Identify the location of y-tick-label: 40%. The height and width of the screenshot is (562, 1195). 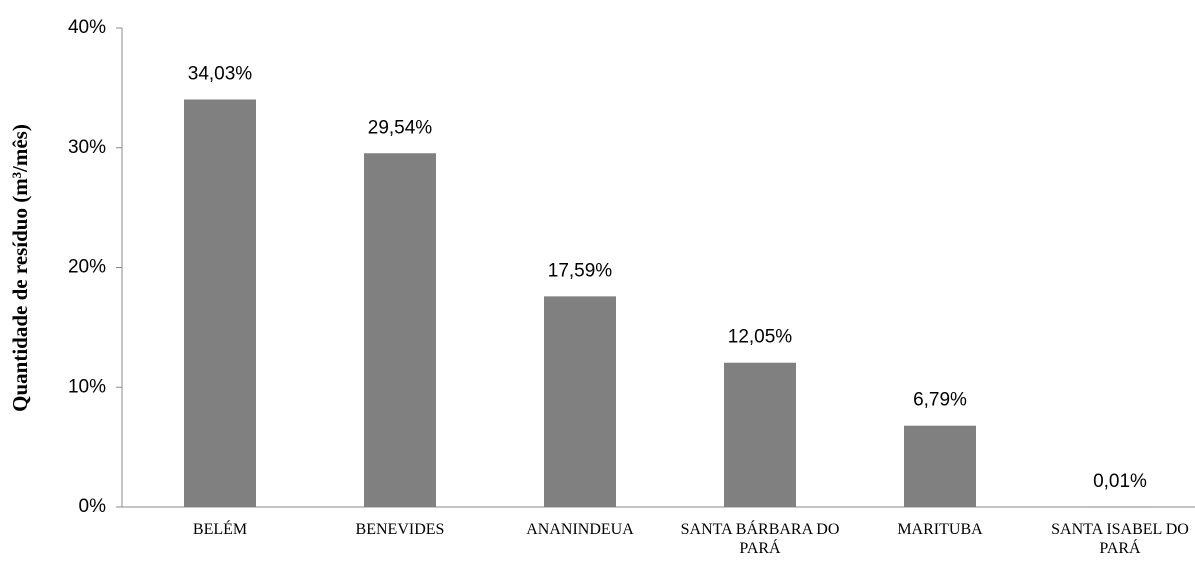
(87, 27).